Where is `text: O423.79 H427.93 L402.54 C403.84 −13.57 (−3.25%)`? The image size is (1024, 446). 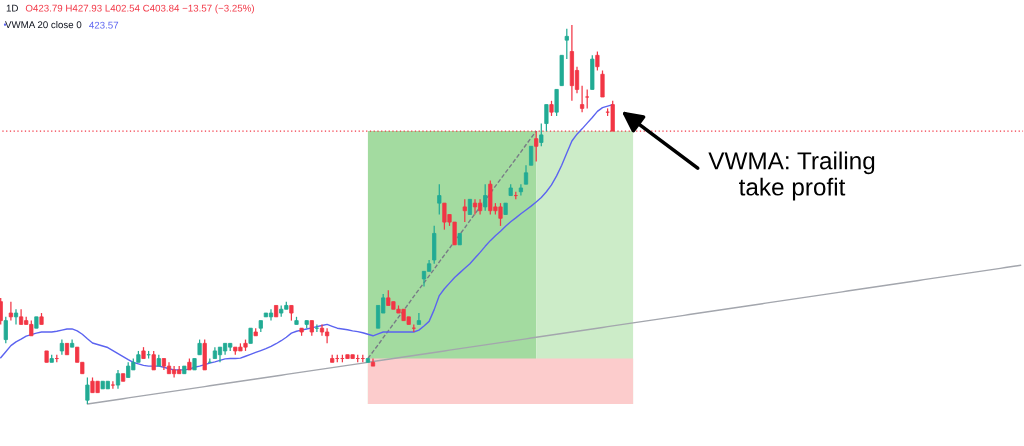
text: O423.79 H427.93 L402.54 C403.84 −13.57 (−3.25%) is located at coordinates (139, 9).